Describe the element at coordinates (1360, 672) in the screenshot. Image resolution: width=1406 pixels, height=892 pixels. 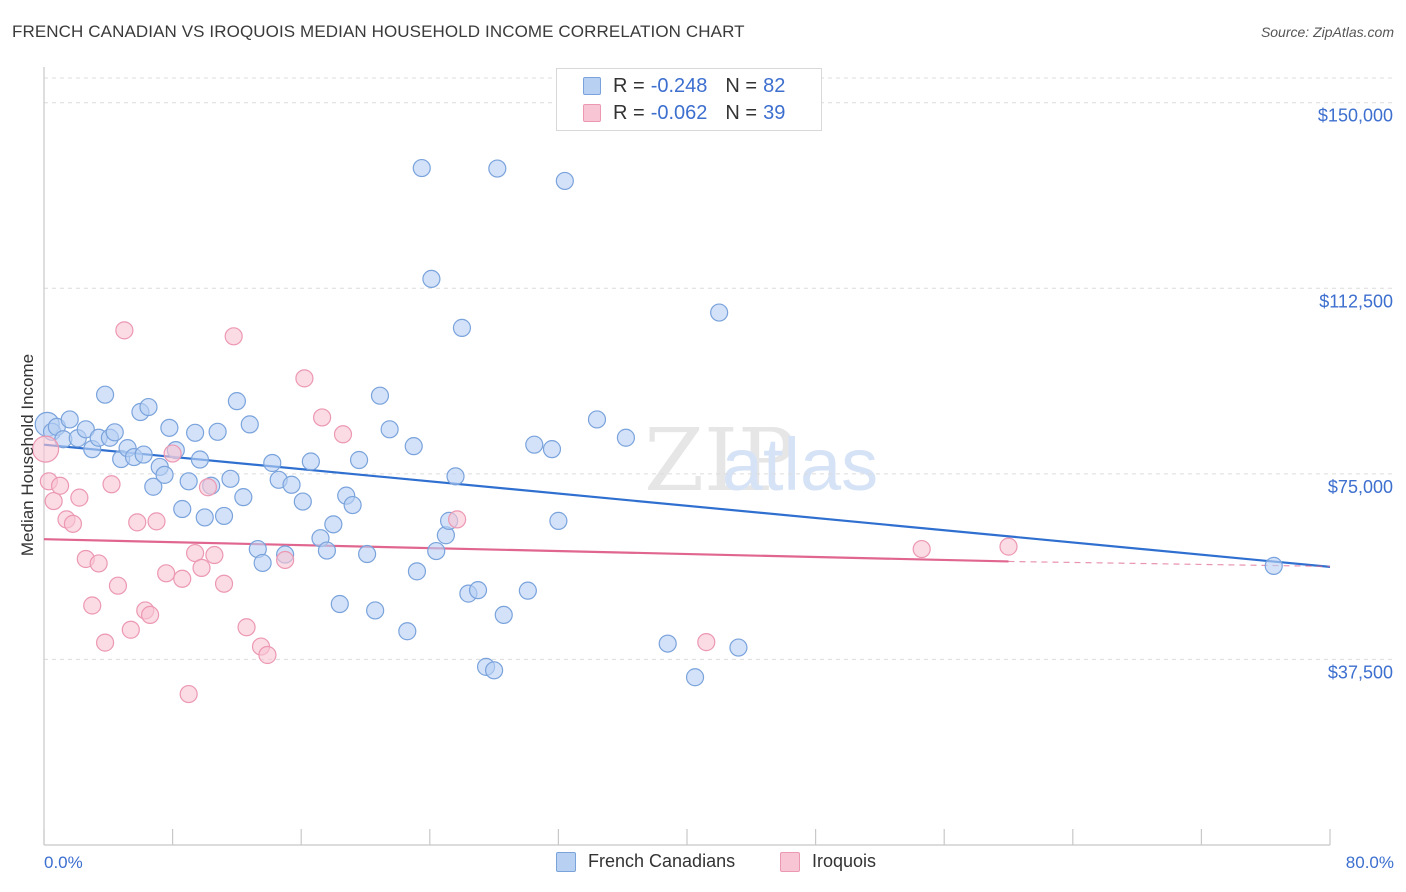
I see `y-tick-label: $37,500` at that location.